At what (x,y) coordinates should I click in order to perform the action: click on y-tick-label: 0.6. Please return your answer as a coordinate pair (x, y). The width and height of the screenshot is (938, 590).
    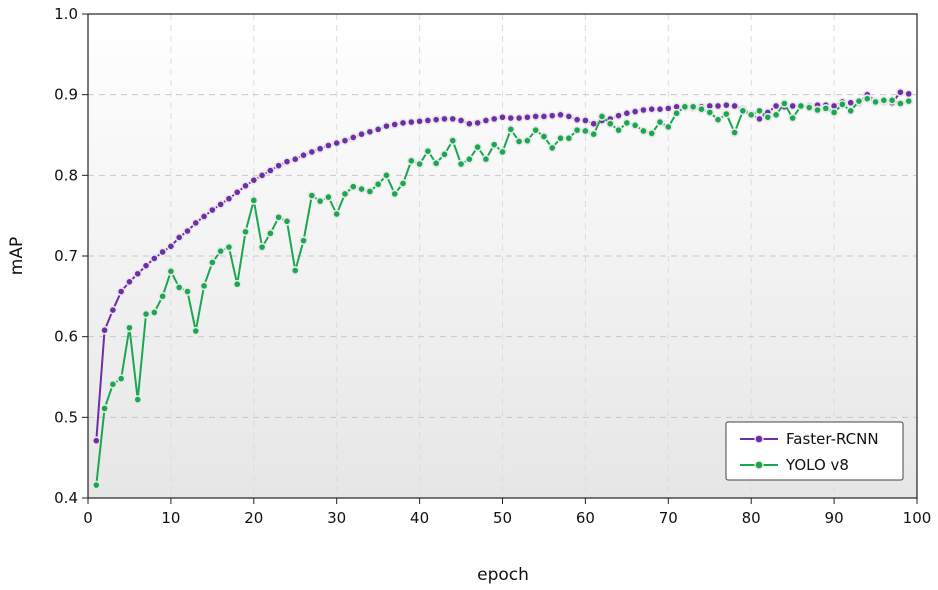
    Looking at the image, I should click on (66, 337).